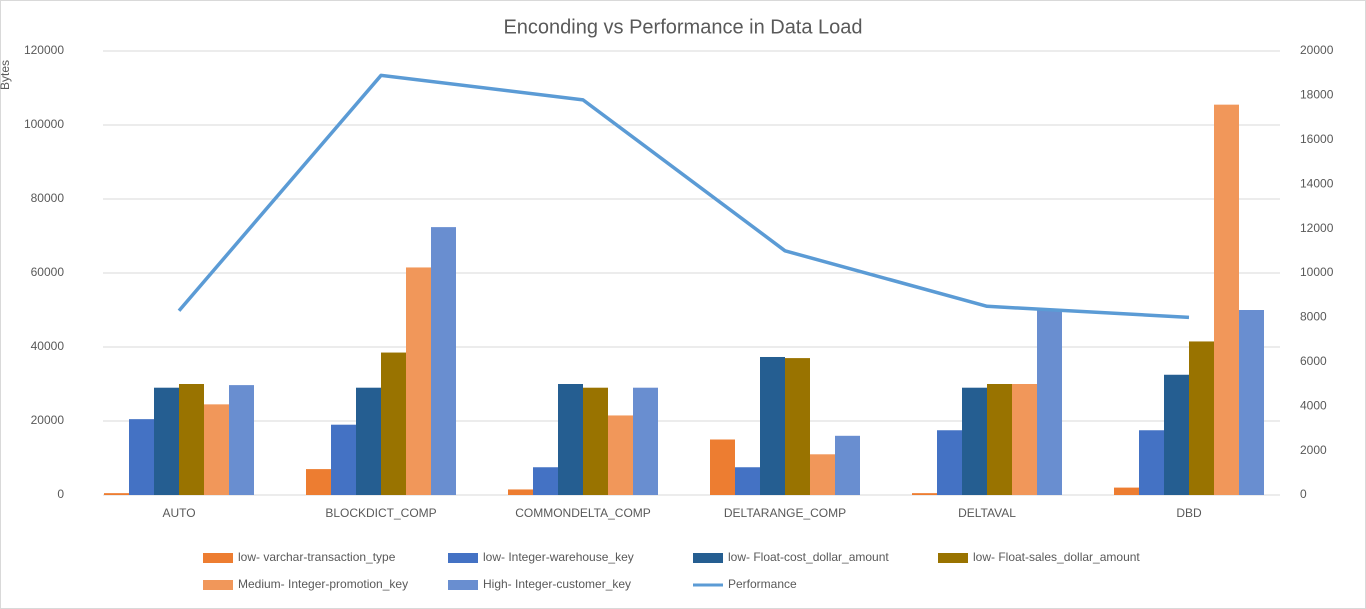 This screenshot has width=1366, height=609. I want to click on y-tick-label: 80000, so click(48, 198).